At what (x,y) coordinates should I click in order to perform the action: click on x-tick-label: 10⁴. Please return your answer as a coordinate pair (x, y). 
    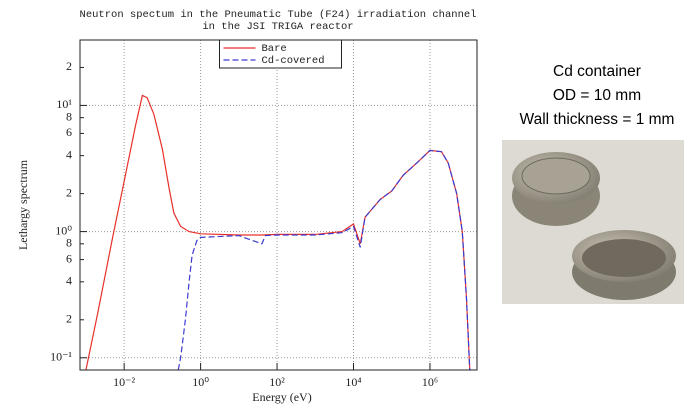
    Looking at the image, I should click on (353, 382).